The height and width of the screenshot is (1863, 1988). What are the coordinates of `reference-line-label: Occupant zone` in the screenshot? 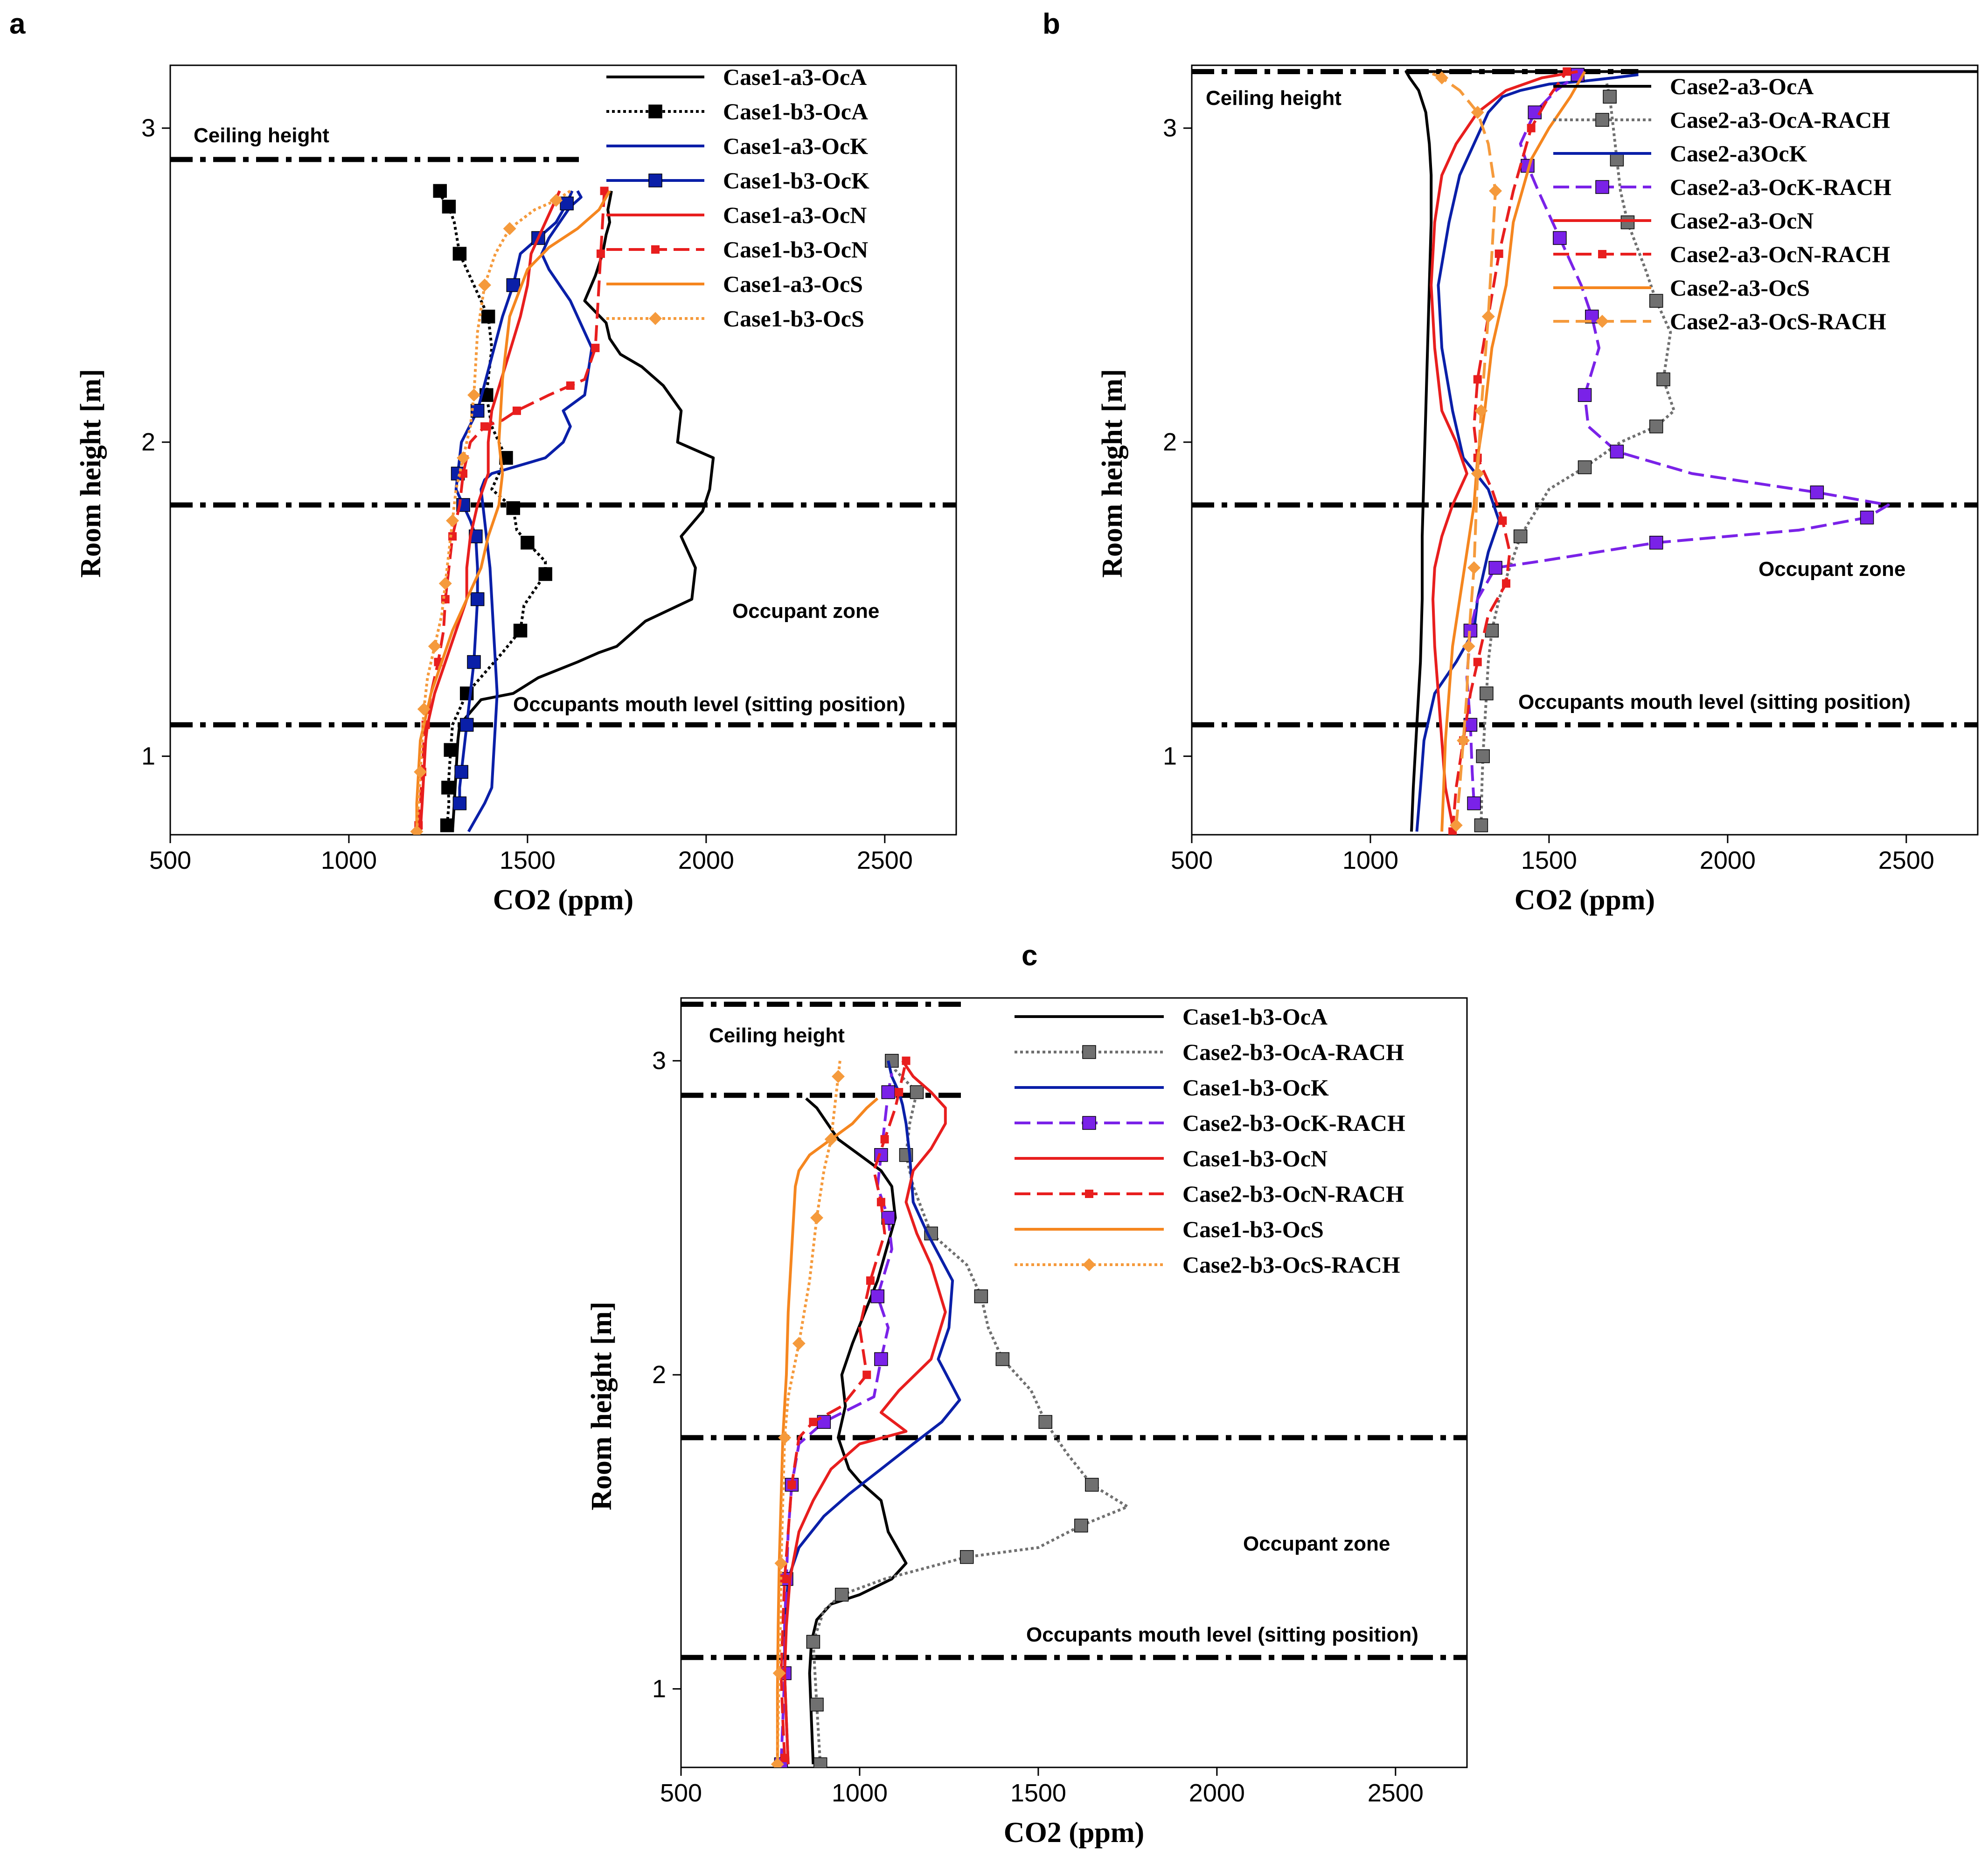 It's located at (806, 612).